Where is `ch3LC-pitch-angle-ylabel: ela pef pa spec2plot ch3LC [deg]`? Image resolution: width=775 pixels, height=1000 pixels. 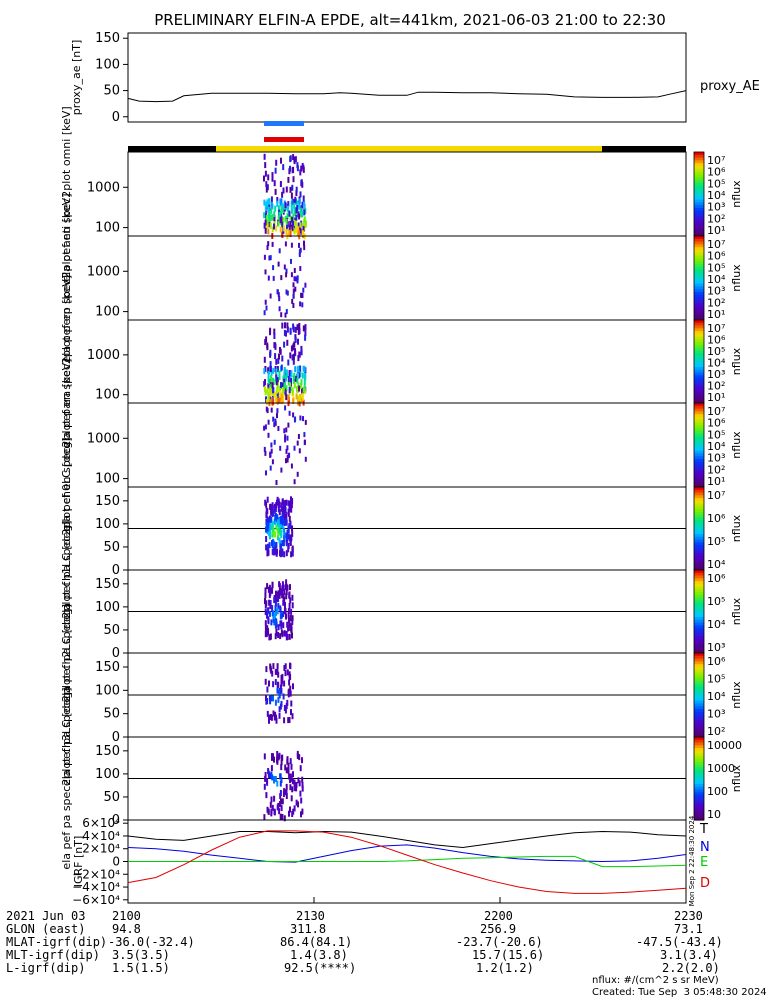 ch3LC-pitch-angle-ylabel: ela pef pa spec2plot ch3LC [deg] is located at coordinates (66, 778).